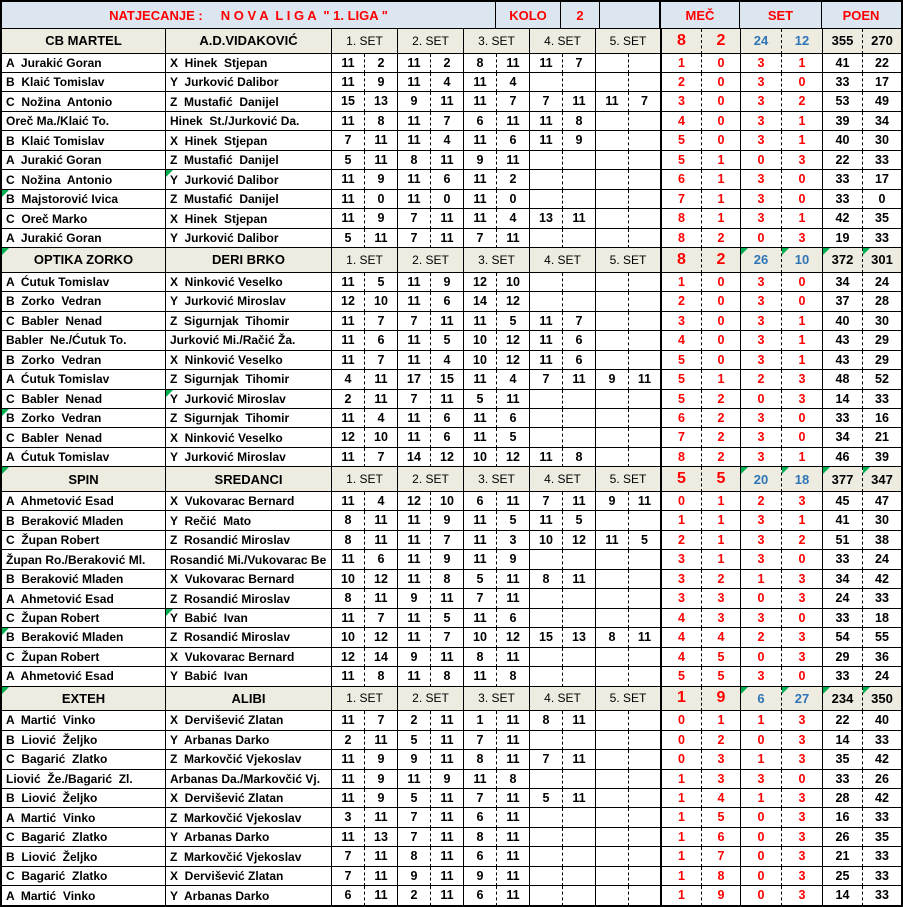  Describe the element at coordinates (721, 238) in the screenshot. I see `mec-score-away: 2` at that location.